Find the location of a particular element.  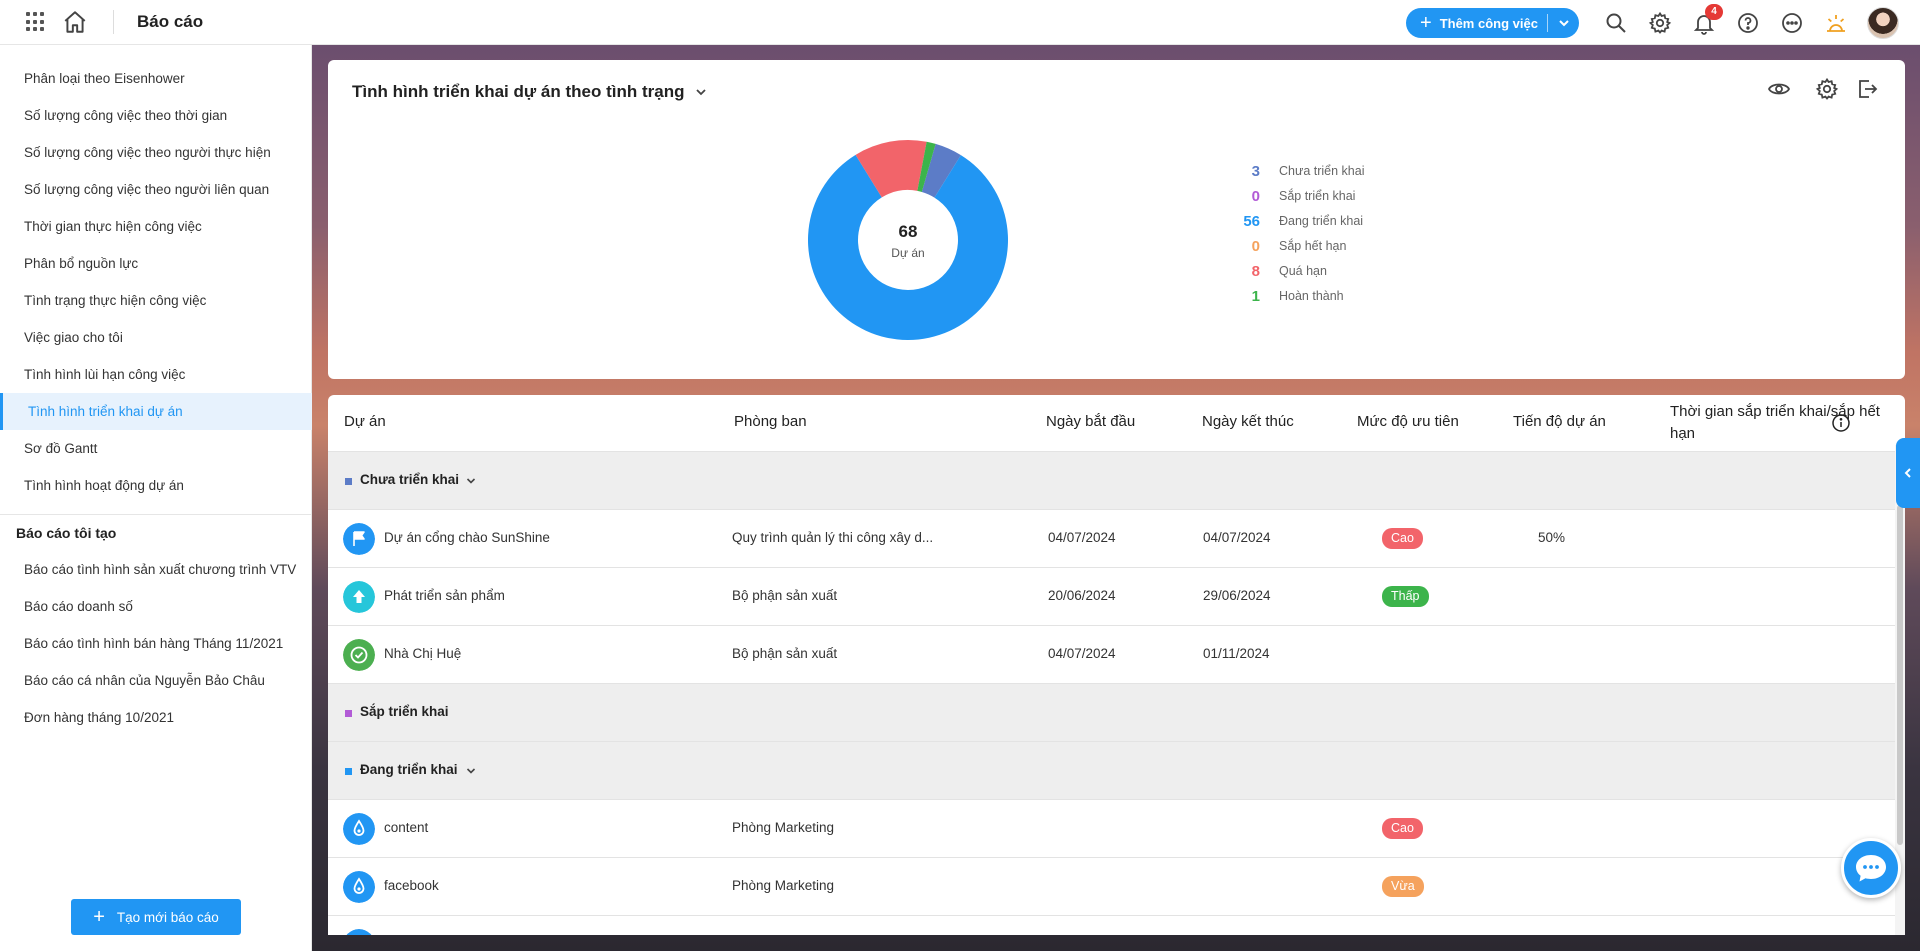

my-report-item: Báo cáo doanh số is located at coordinates (78, 606).